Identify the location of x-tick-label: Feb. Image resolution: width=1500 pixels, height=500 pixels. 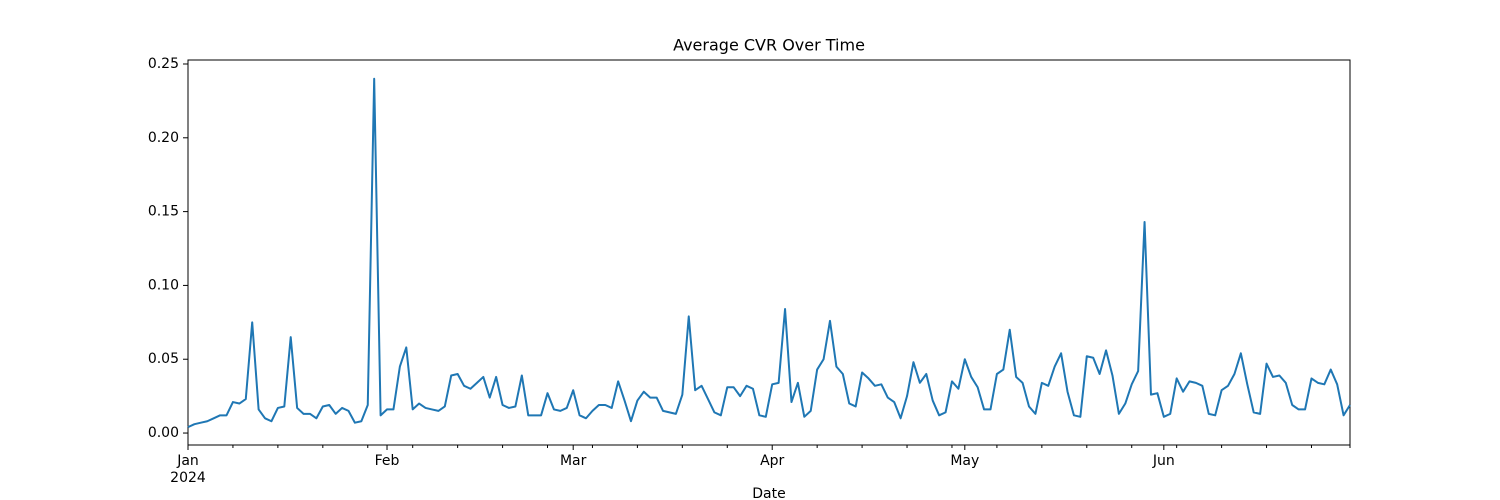
(387, 461).